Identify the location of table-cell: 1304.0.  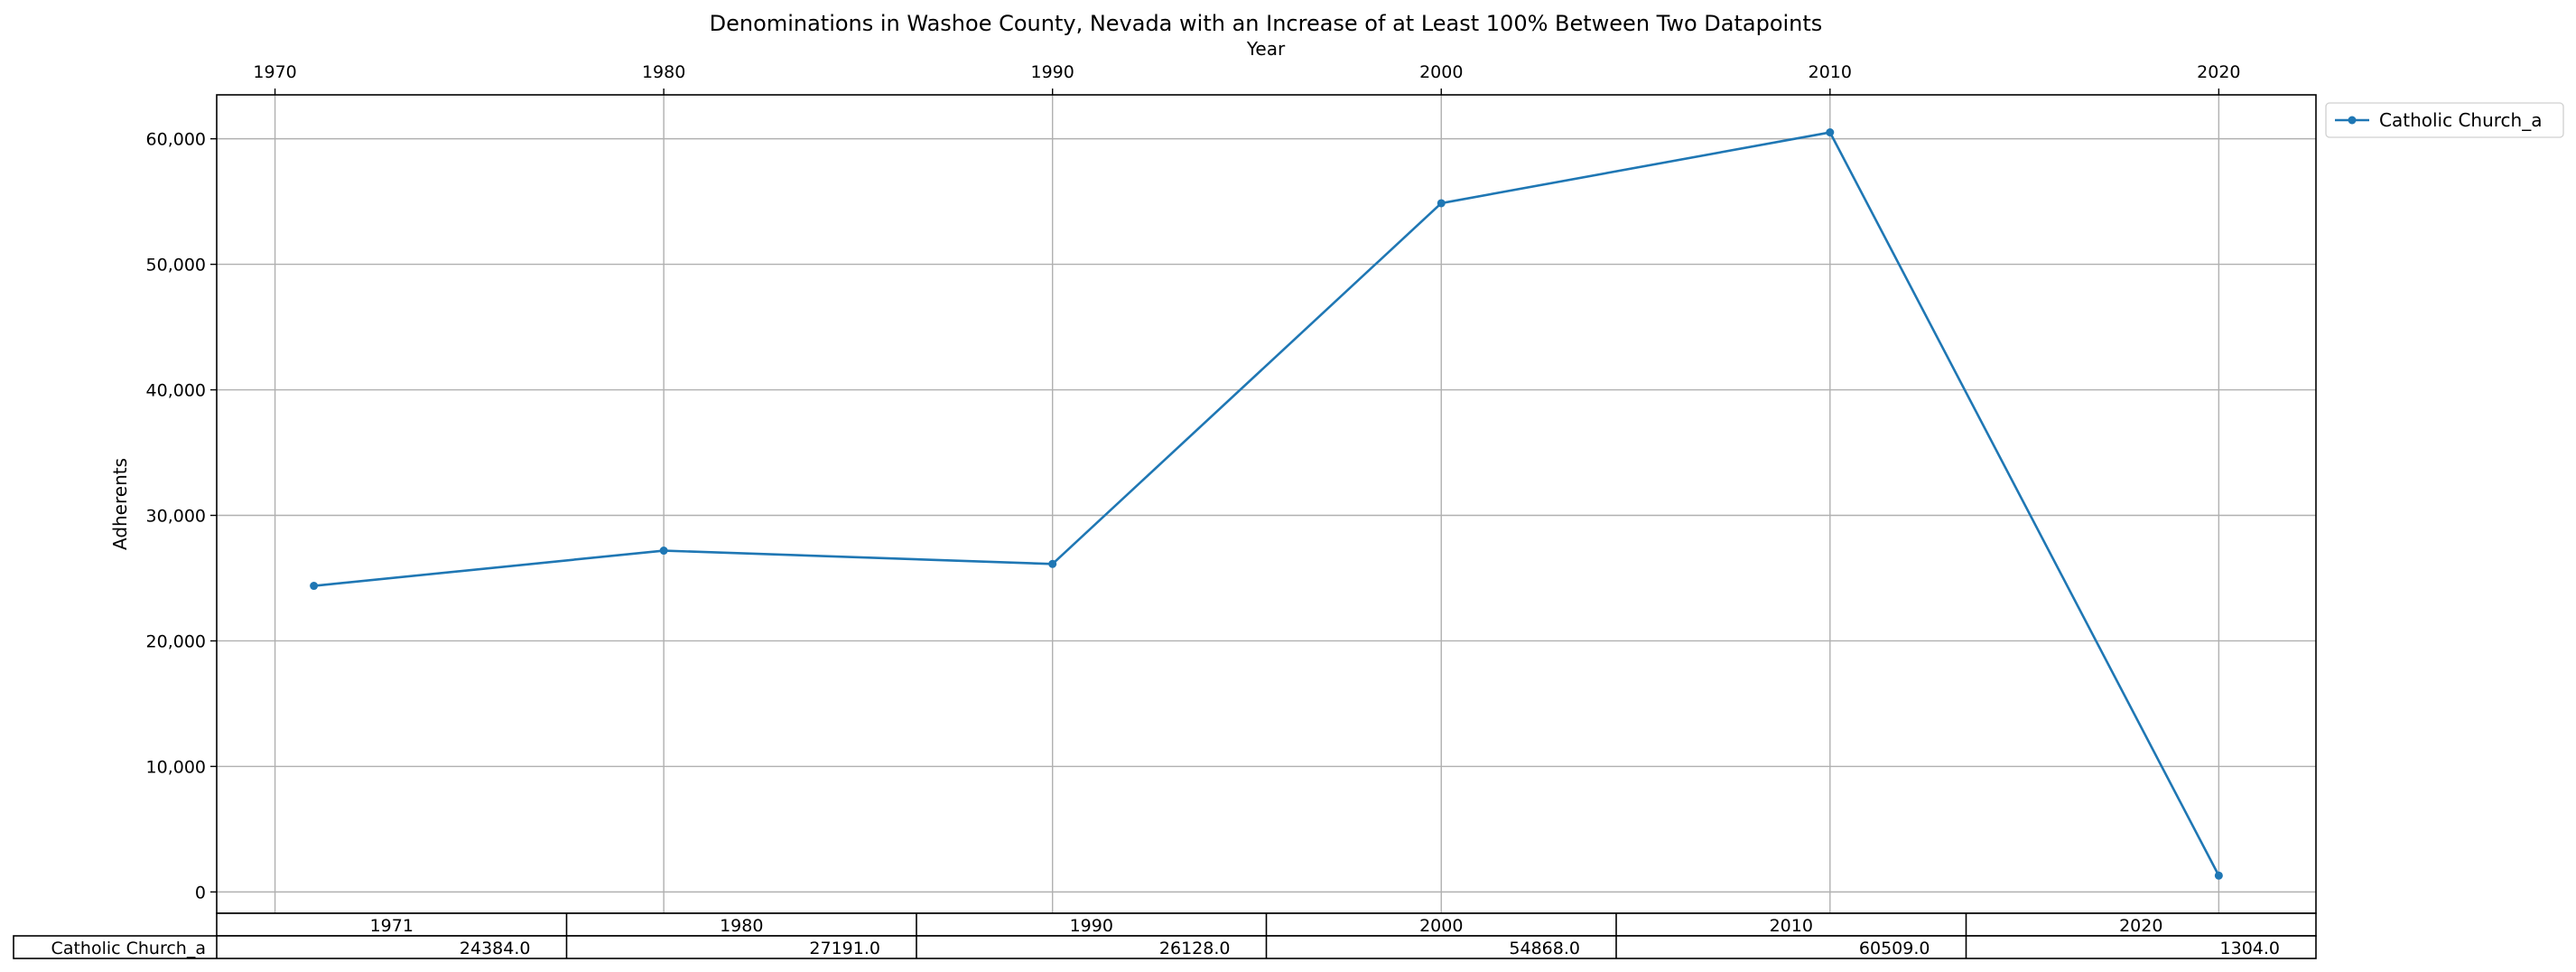
(2250, 948).